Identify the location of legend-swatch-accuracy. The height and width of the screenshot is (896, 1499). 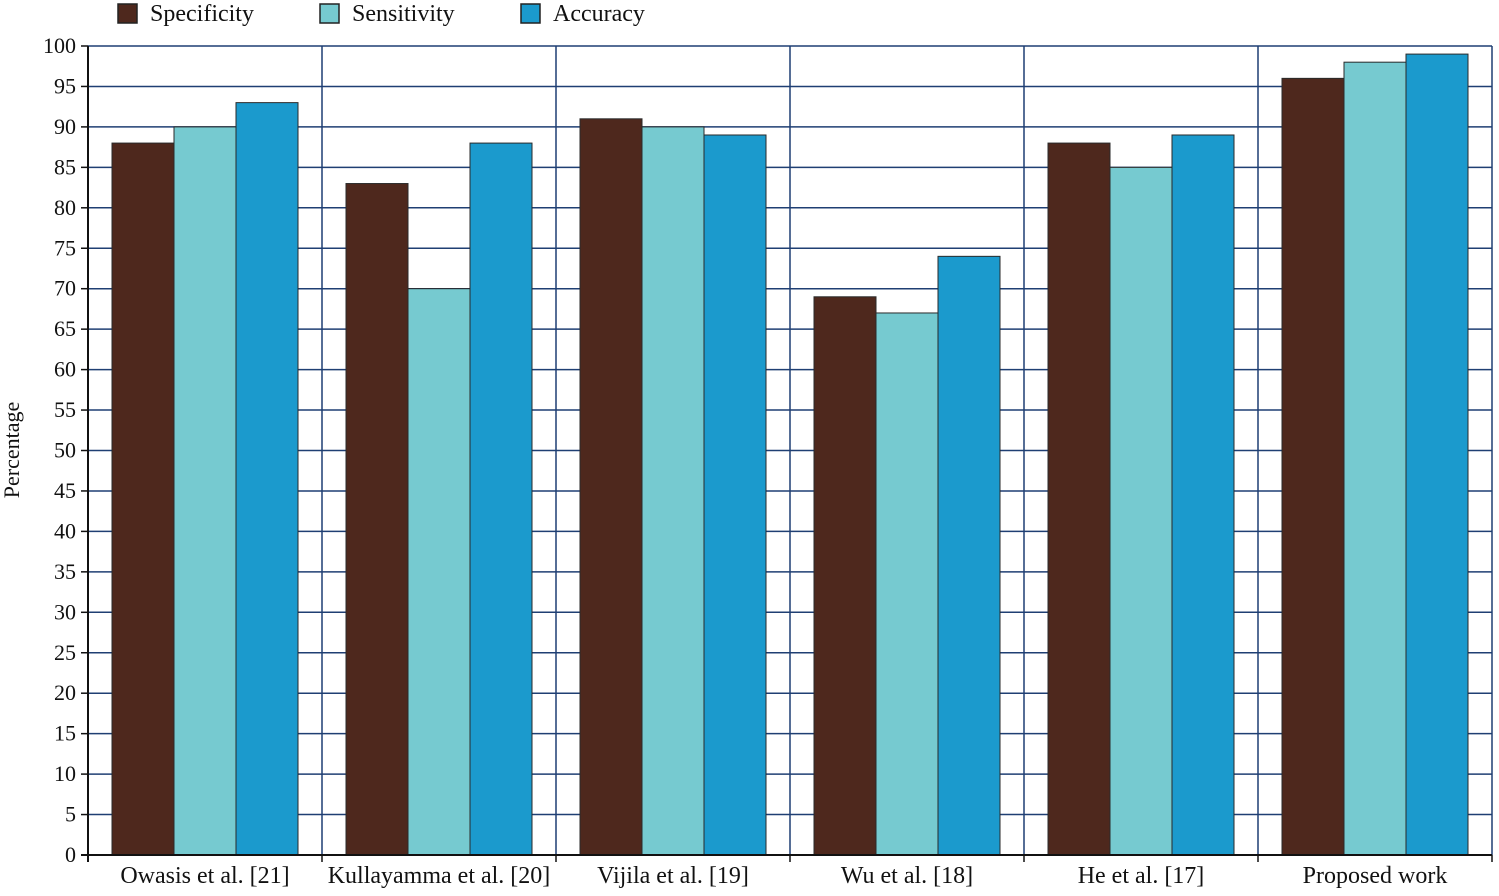
(530, 13).